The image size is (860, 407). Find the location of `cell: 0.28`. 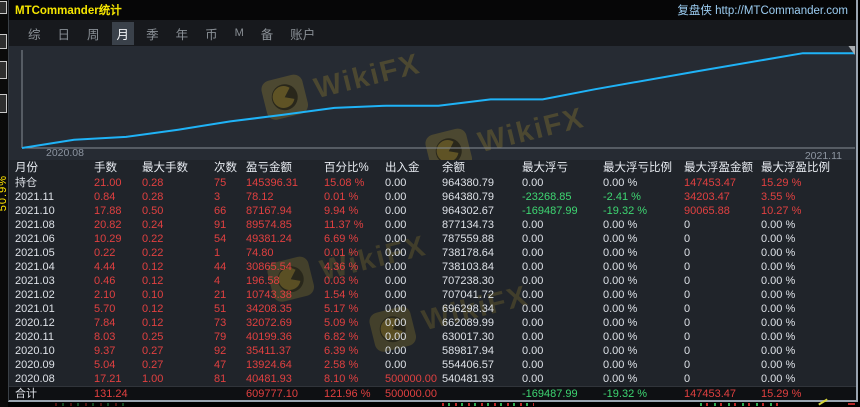

cell: 0.28 is located at coordinates (153, 183).